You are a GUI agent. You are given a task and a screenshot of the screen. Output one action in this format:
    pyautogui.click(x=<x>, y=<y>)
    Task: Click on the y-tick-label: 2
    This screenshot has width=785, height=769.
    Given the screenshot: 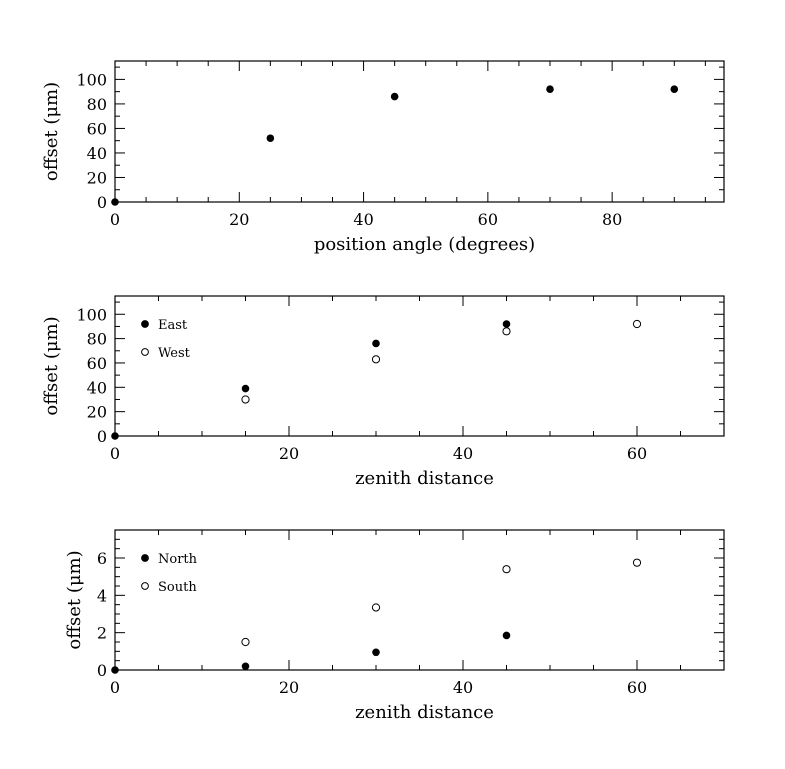 What is the action you would take?
    pyautogui.click(x=102, y=633)
    